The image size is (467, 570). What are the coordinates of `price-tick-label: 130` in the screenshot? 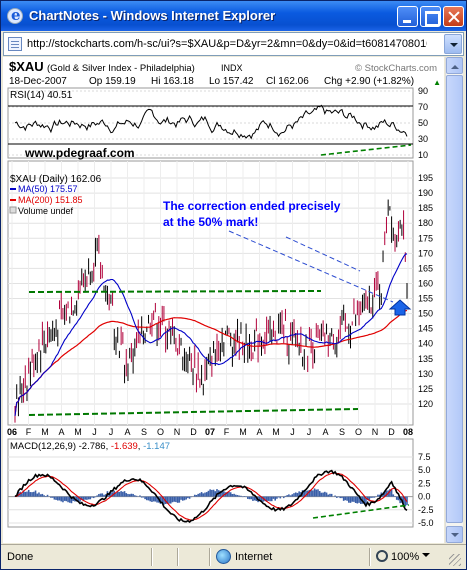 It's located at (425, 374).